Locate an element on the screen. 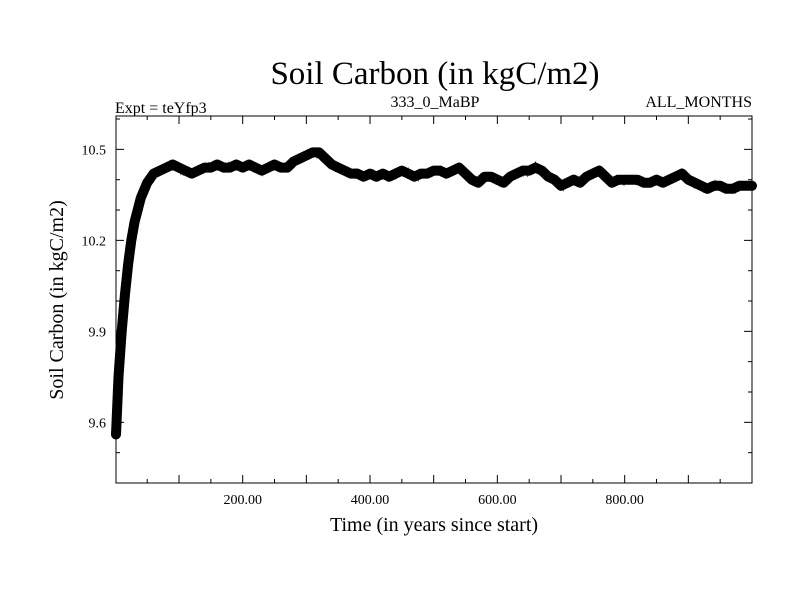 This screenshot has width=800, height=600. y-tick-label: 9.9 is located at coordinates (98, 332).